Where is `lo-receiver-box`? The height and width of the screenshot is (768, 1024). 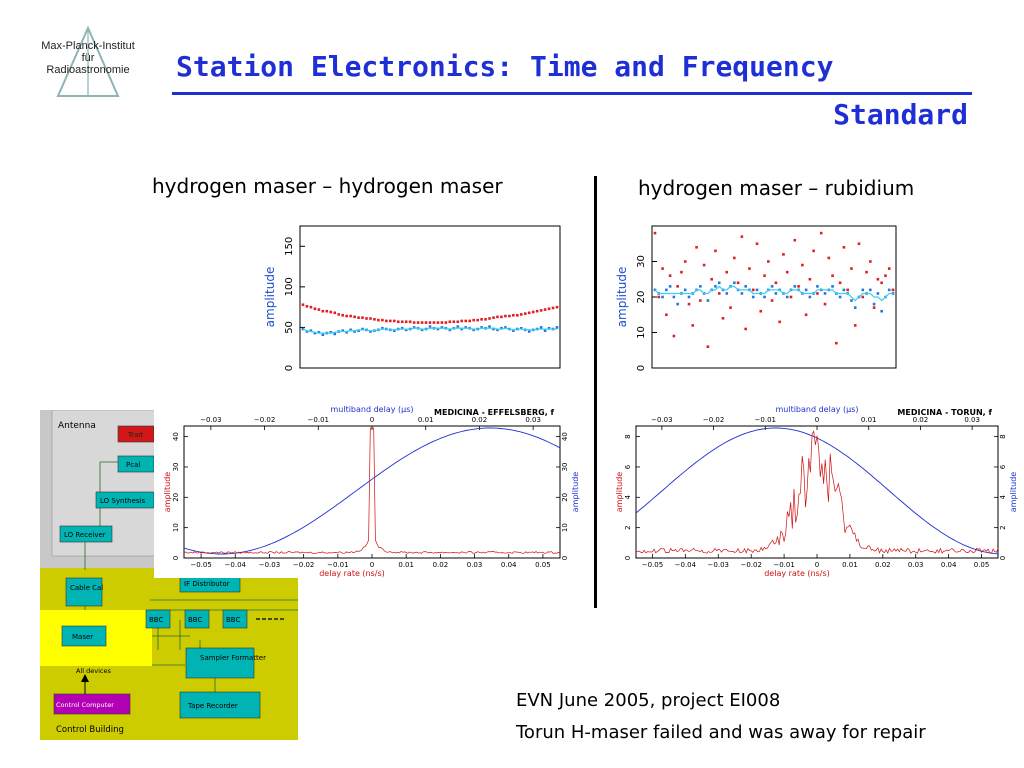 lo-receiver-box is located at coordinates (86, 534).